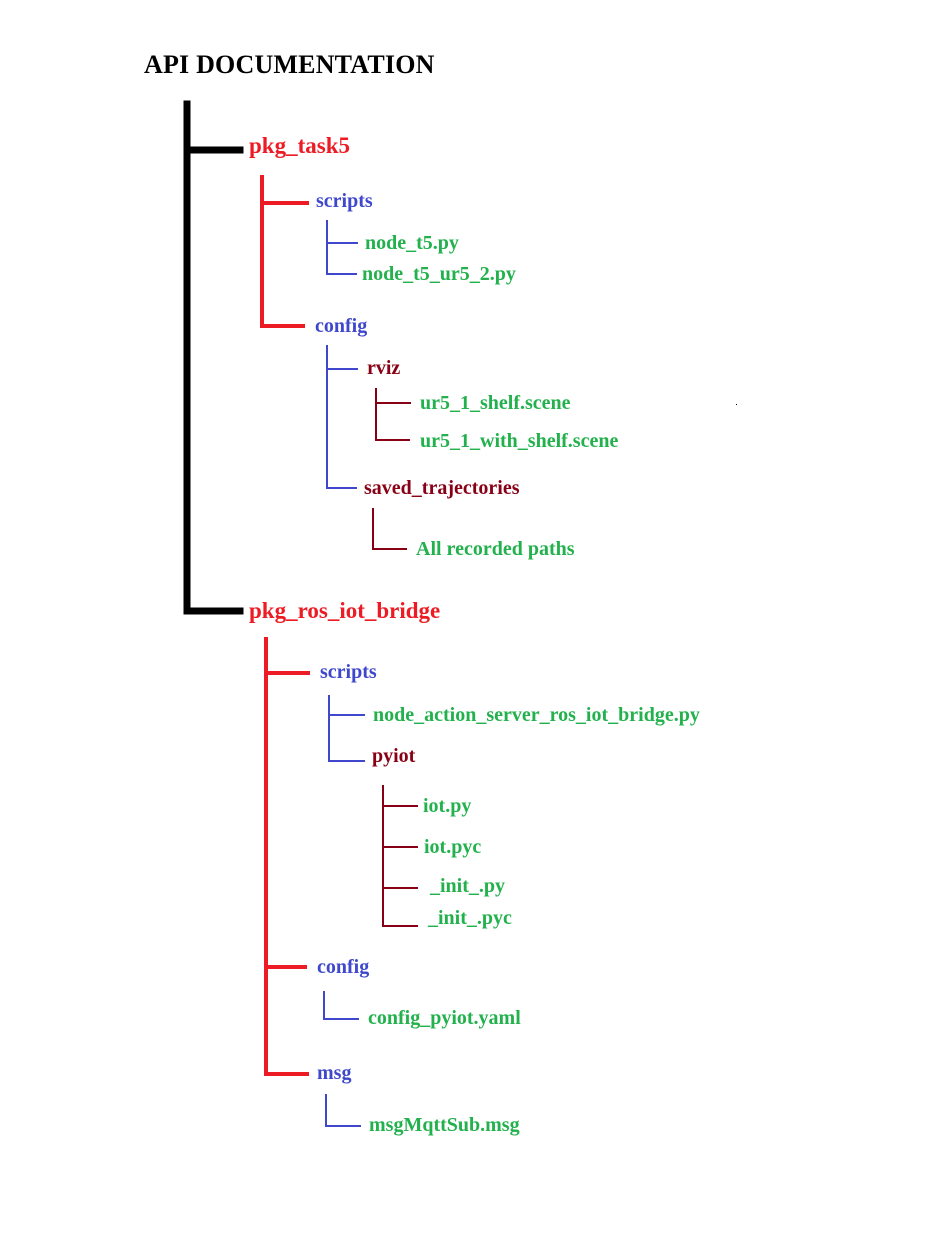 The image size is (948, 1236). I want to click on folder-task5-scripts: scripts, so click(344, 201).